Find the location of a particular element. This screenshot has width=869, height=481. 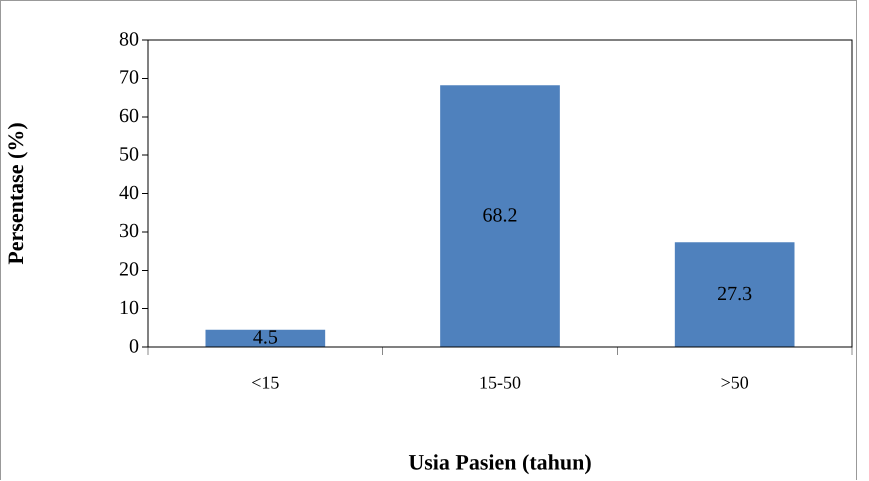

x-tick-label: 15-50 is located at coordinates (500, 382).